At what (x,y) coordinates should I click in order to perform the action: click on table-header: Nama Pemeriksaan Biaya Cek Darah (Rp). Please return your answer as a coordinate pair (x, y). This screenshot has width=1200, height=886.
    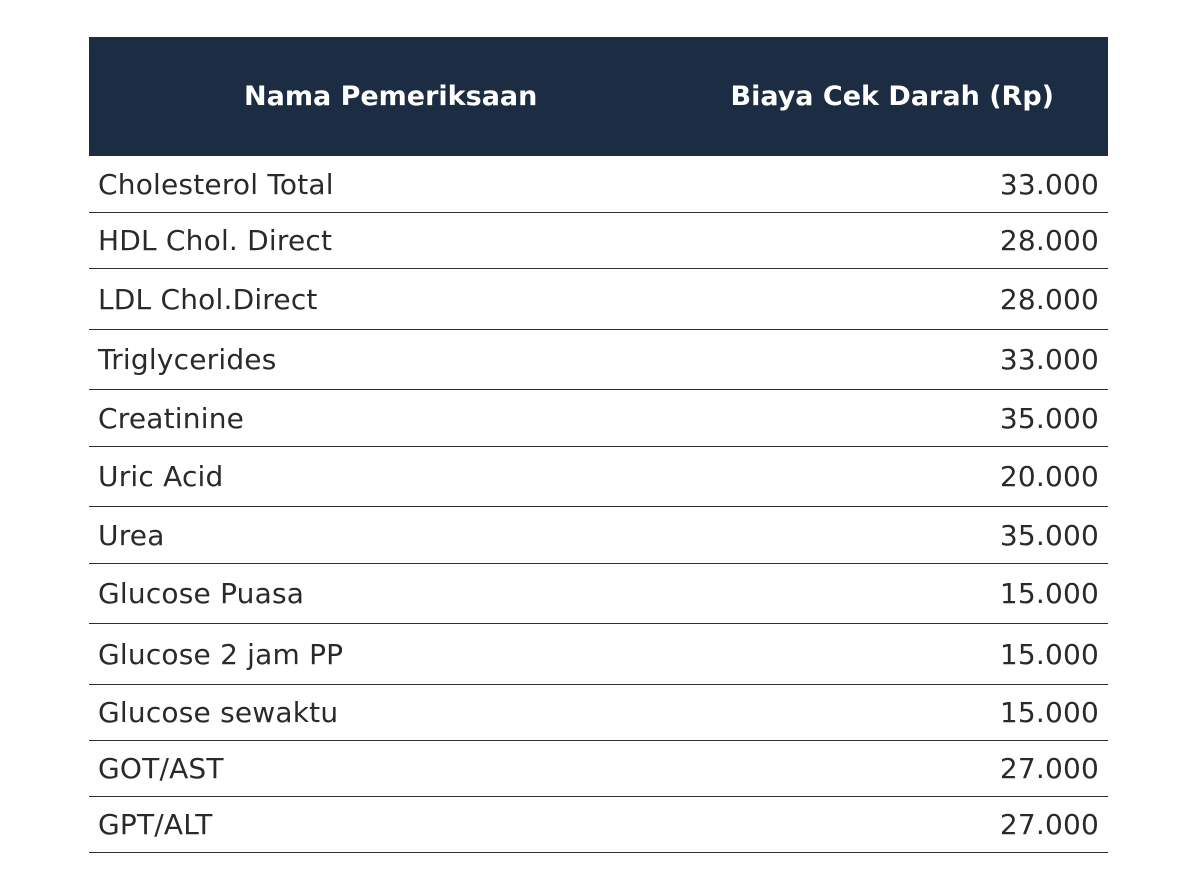
    Looking at the image, I should click on (598, 96).